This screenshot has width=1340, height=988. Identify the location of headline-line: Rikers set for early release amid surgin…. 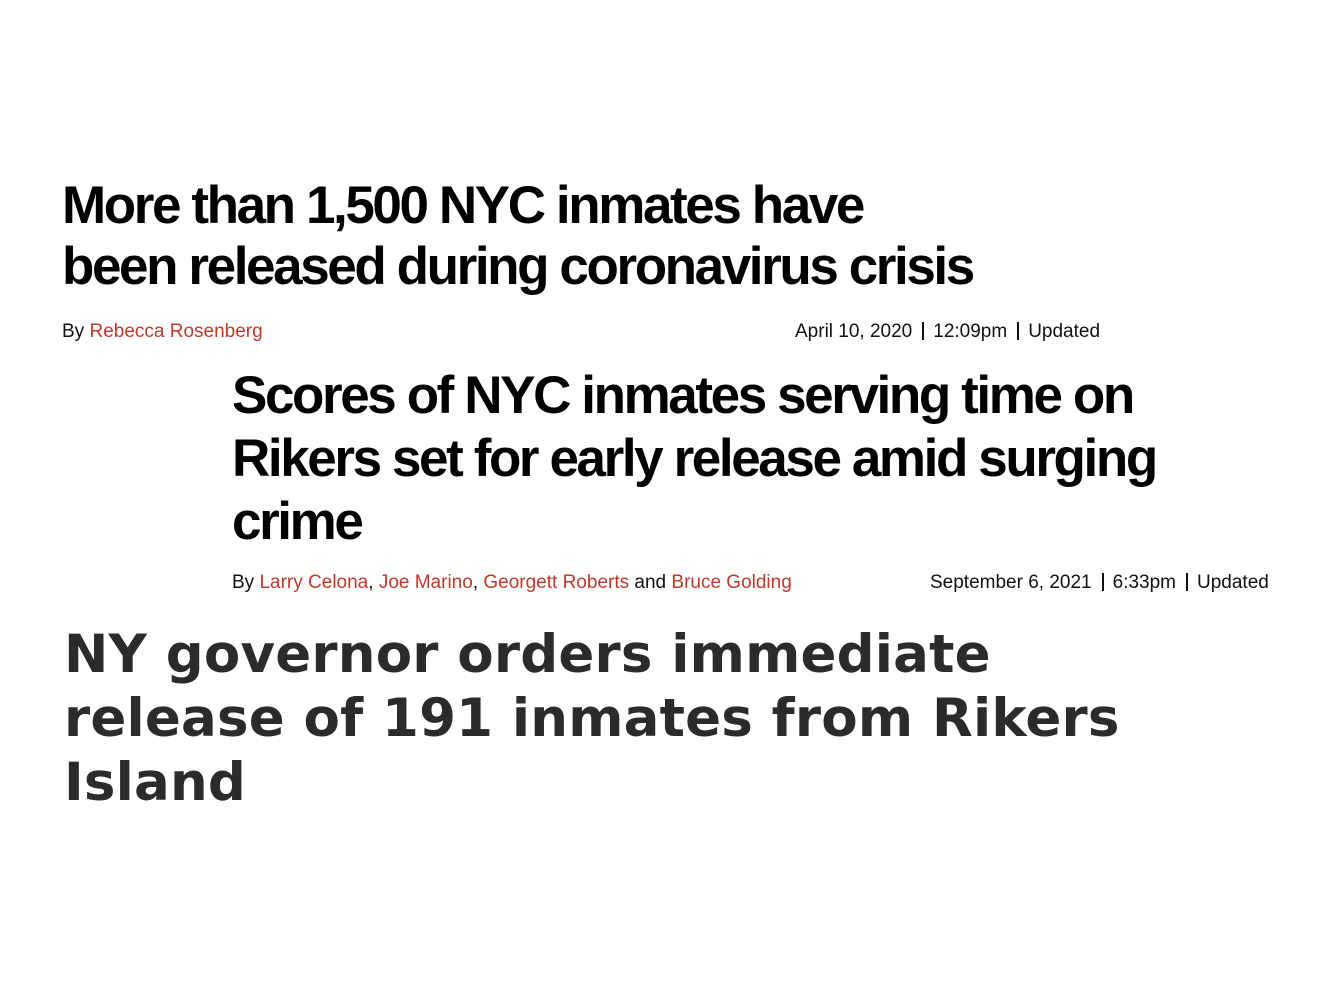
(695, 458).